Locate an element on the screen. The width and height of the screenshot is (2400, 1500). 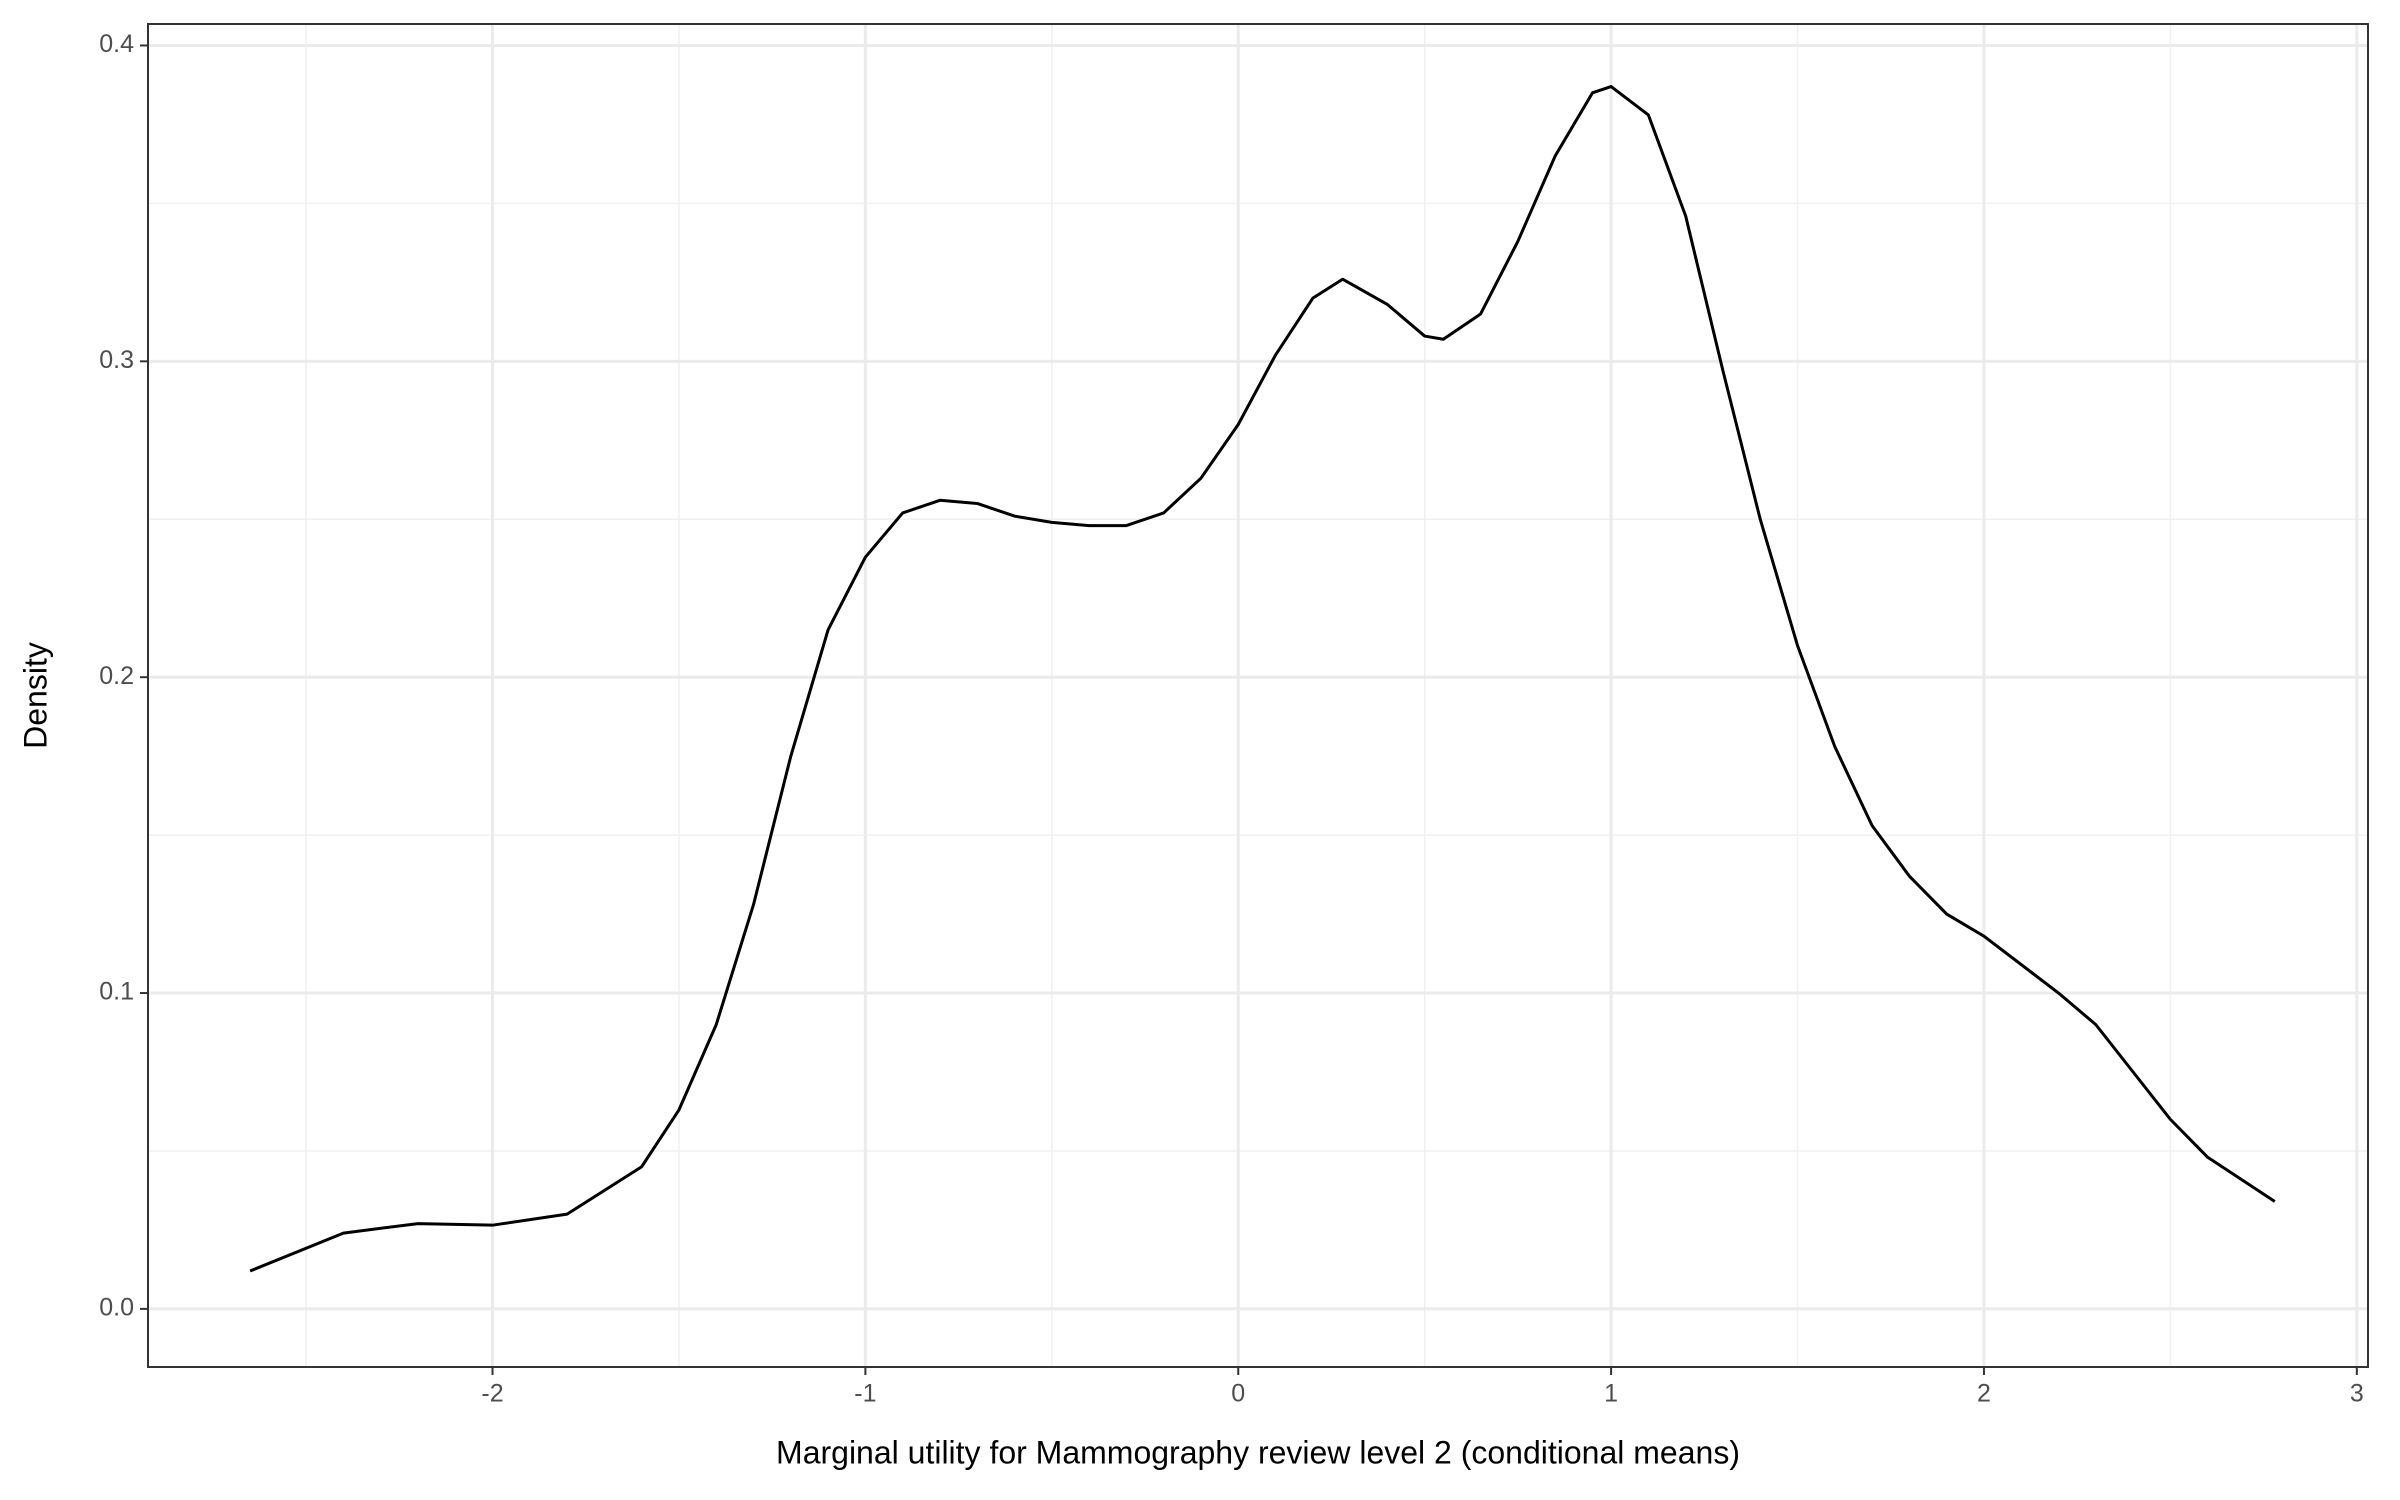
y-axis-title: Density is located at coordinates (35, 695).